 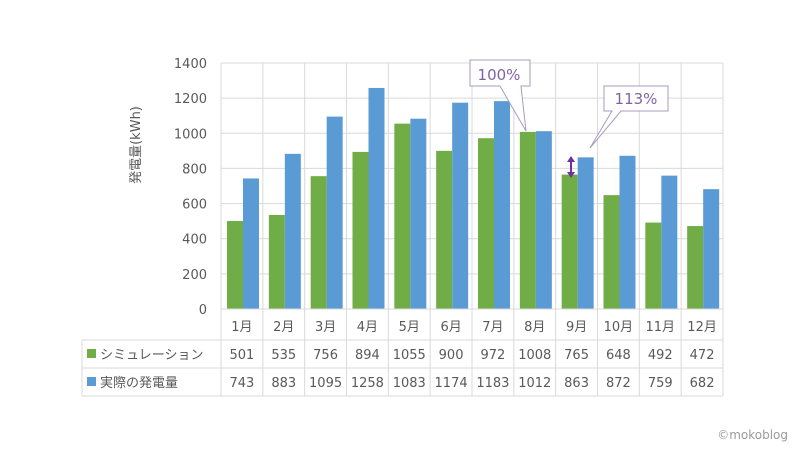 What do you see at coordinates (194, 205) in the screenshot?
I see `y-tick-label: 600` at bounding box center [194, 205].